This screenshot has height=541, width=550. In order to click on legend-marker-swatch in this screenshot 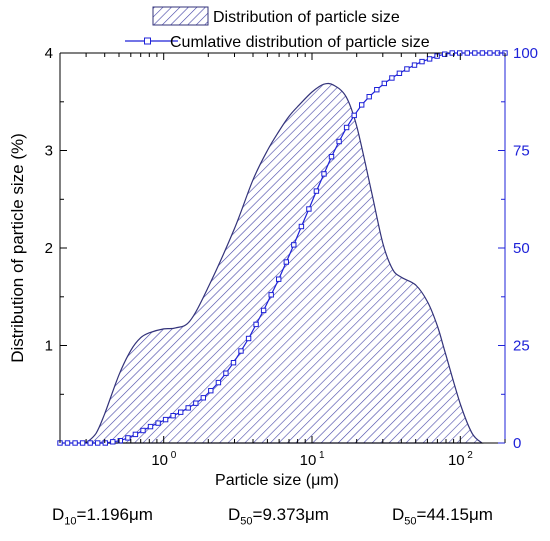, I will do `click(147, 41)`.